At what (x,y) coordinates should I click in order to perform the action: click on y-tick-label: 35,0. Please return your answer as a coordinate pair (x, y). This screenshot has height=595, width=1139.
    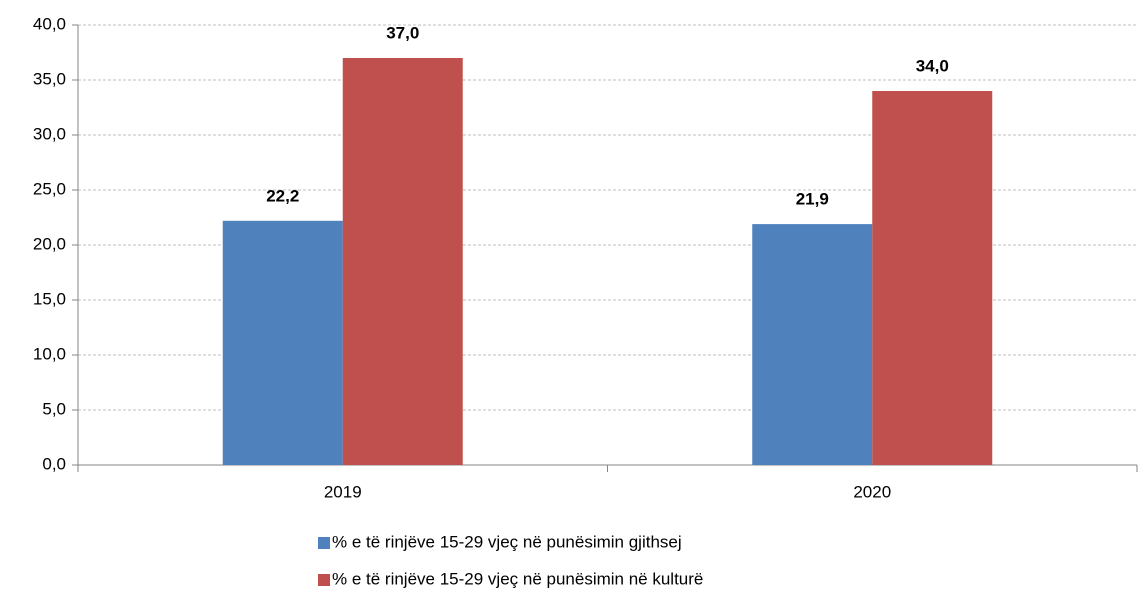
    Looking at the image, I should click on (49, 78).